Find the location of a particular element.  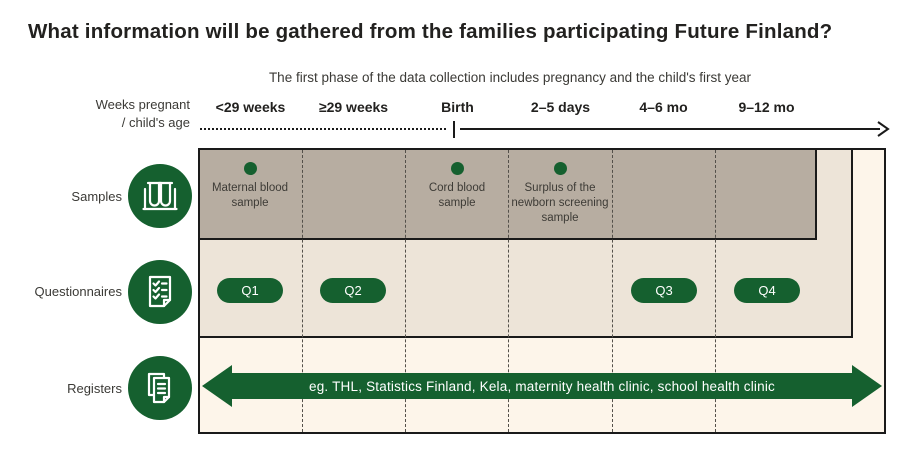

timeline-solid-segment is located at coordinates (670, 129).